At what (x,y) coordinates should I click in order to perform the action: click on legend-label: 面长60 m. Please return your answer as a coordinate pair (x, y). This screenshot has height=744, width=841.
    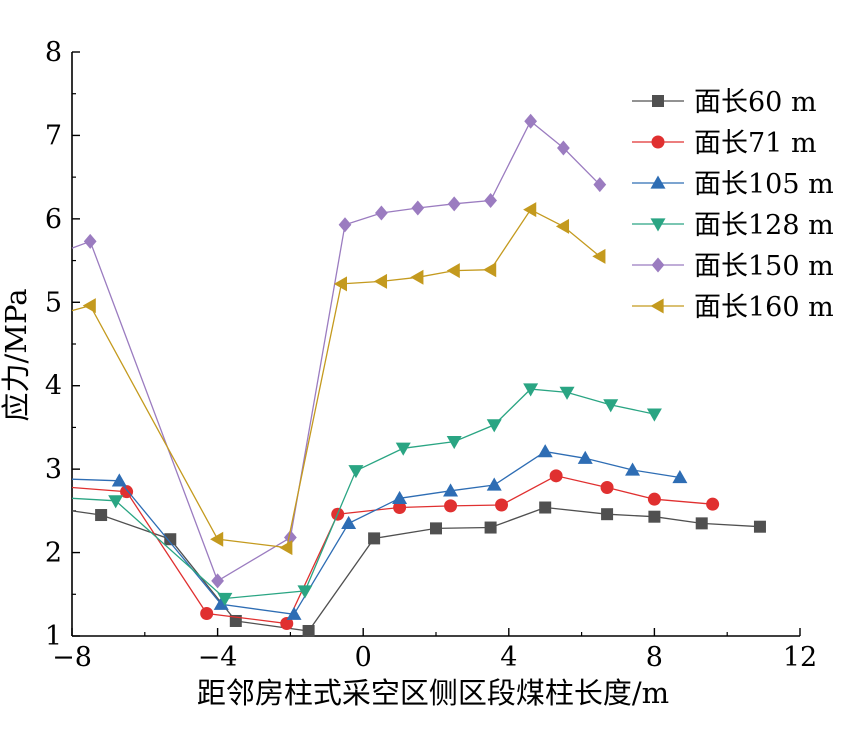
    Looking at the image, I should click on (755, 102).